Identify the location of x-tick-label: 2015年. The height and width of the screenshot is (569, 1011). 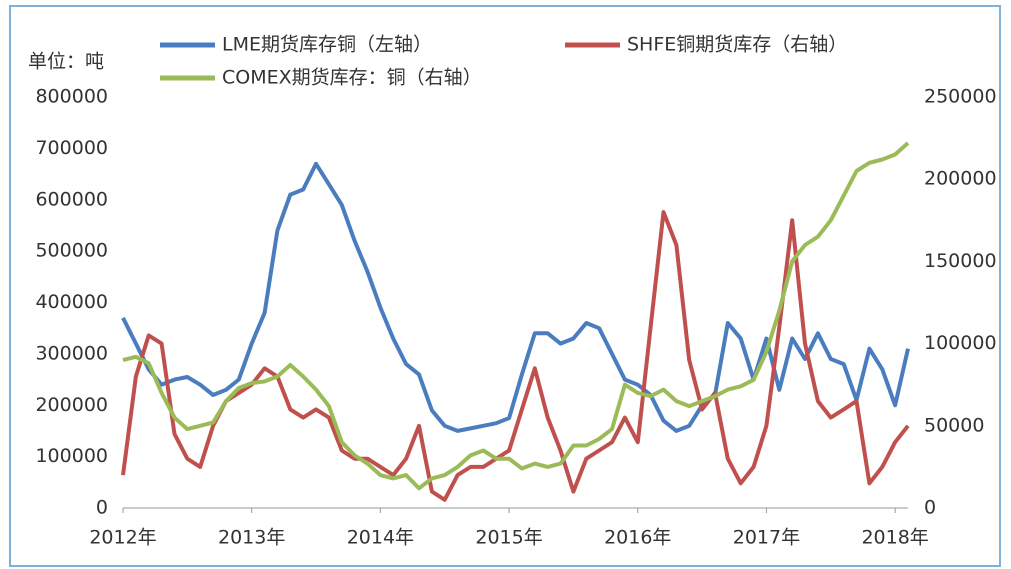
(508, 538).